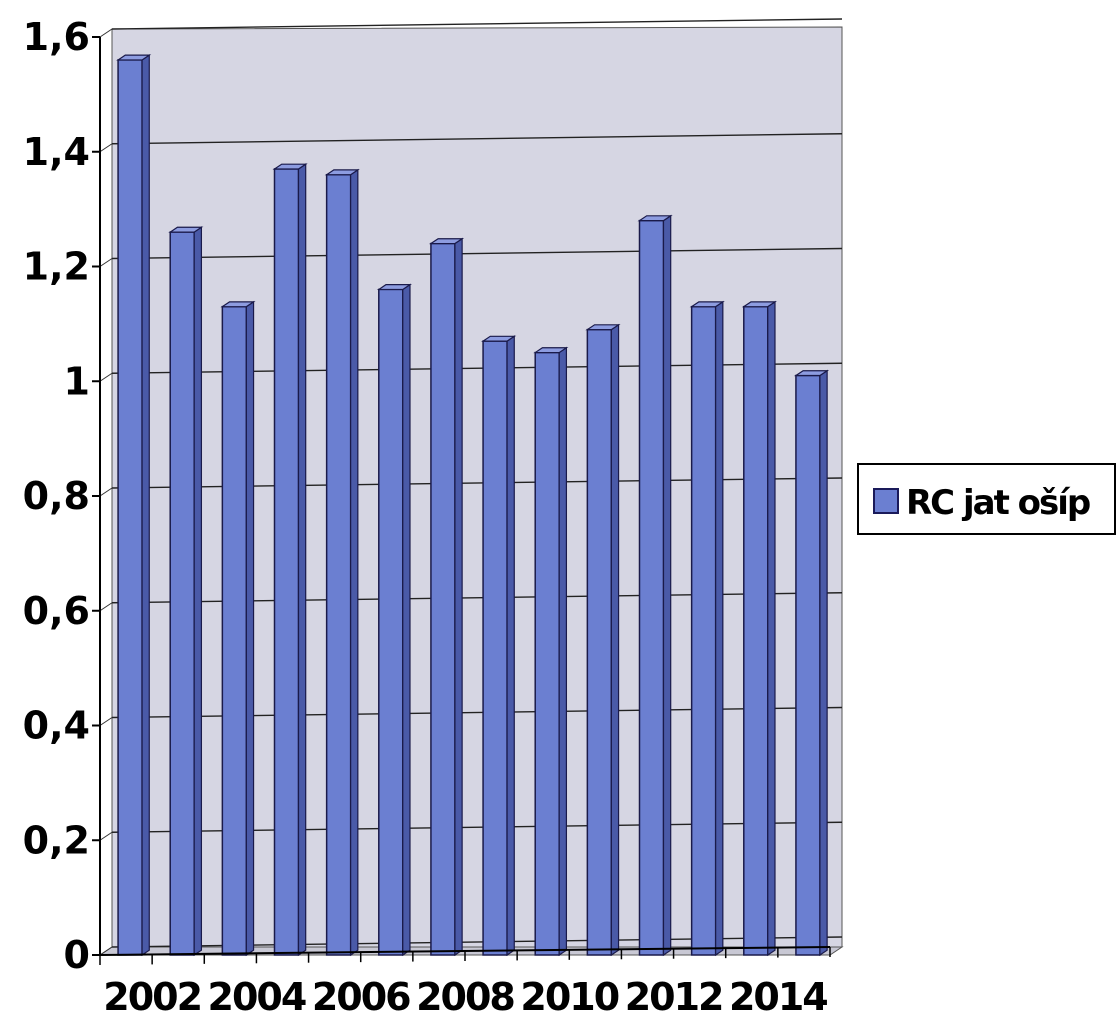  Describe the element at coordinates (361, 997) in the screenshot. I see `x-tick-label: 2006` at that location.